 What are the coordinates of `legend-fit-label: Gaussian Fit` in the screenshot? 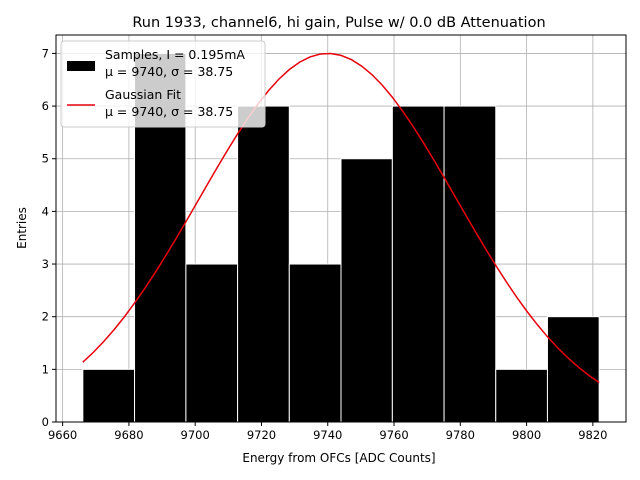 It's located at (143, 94).